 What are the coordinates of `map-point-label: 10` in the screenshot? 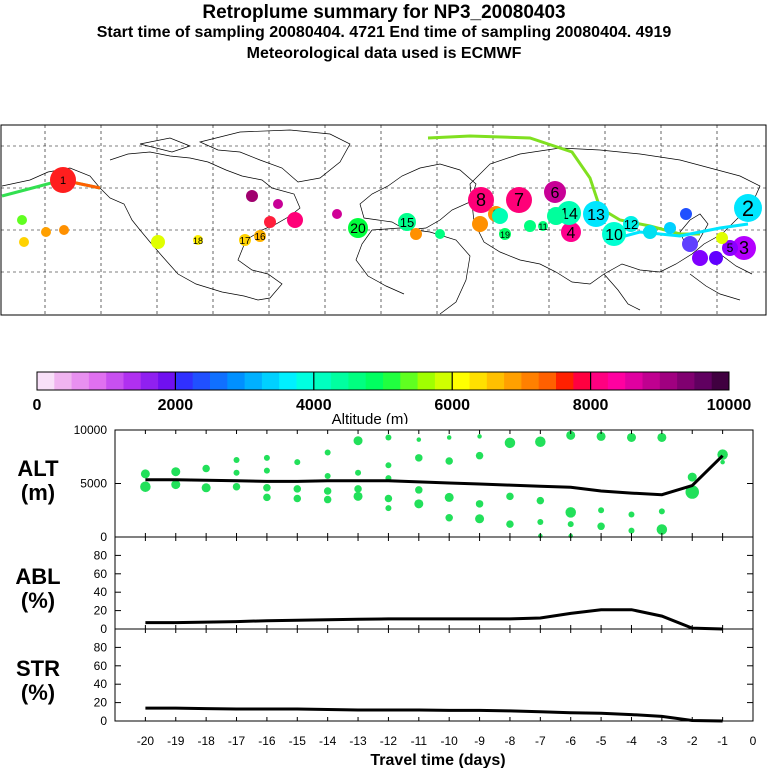 It's located at (614, 235).